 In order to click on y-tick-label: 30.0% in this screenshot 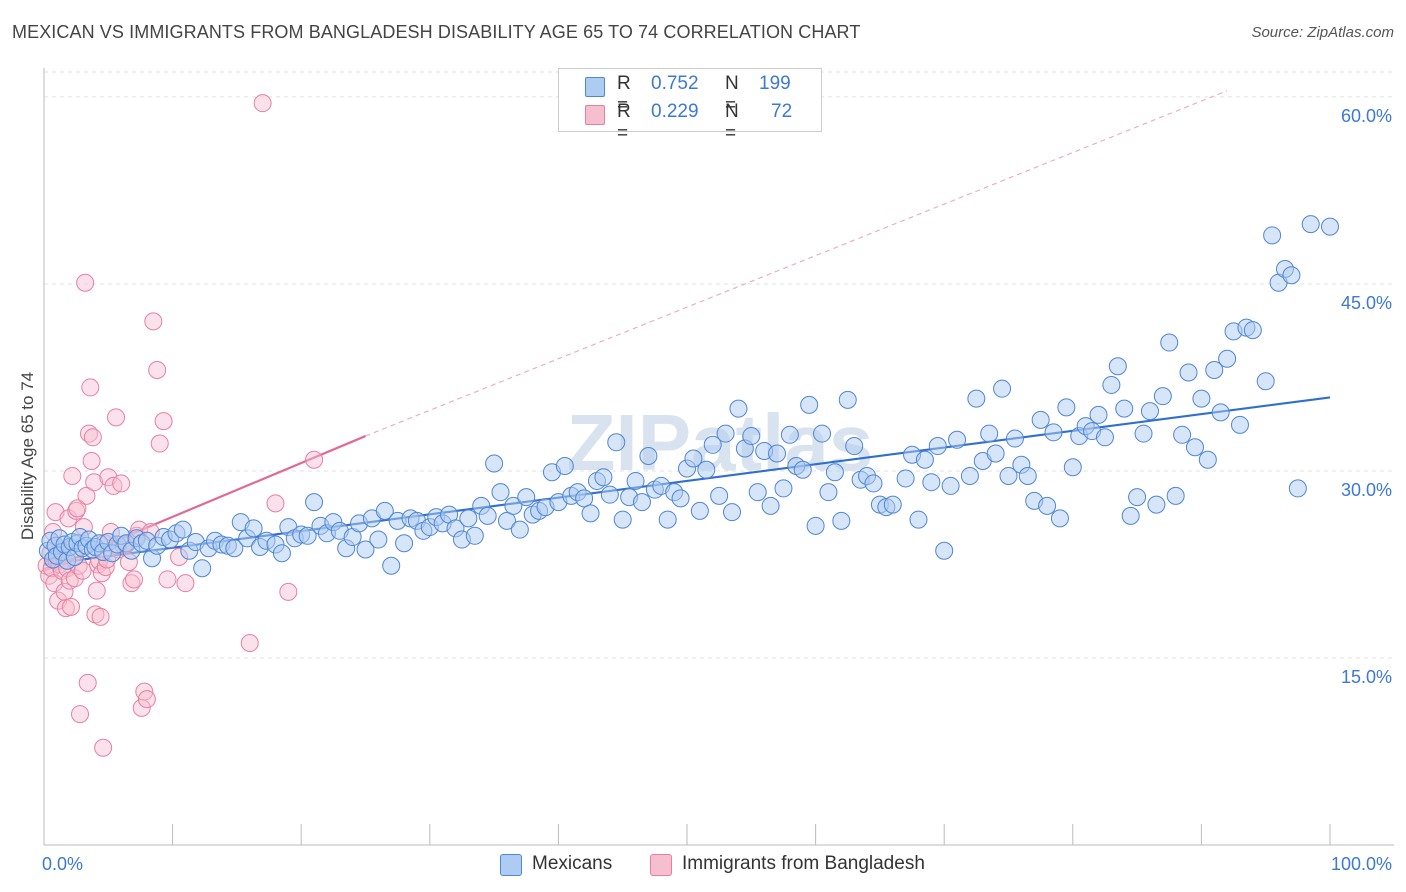, I will do `click(1366, 490)`.